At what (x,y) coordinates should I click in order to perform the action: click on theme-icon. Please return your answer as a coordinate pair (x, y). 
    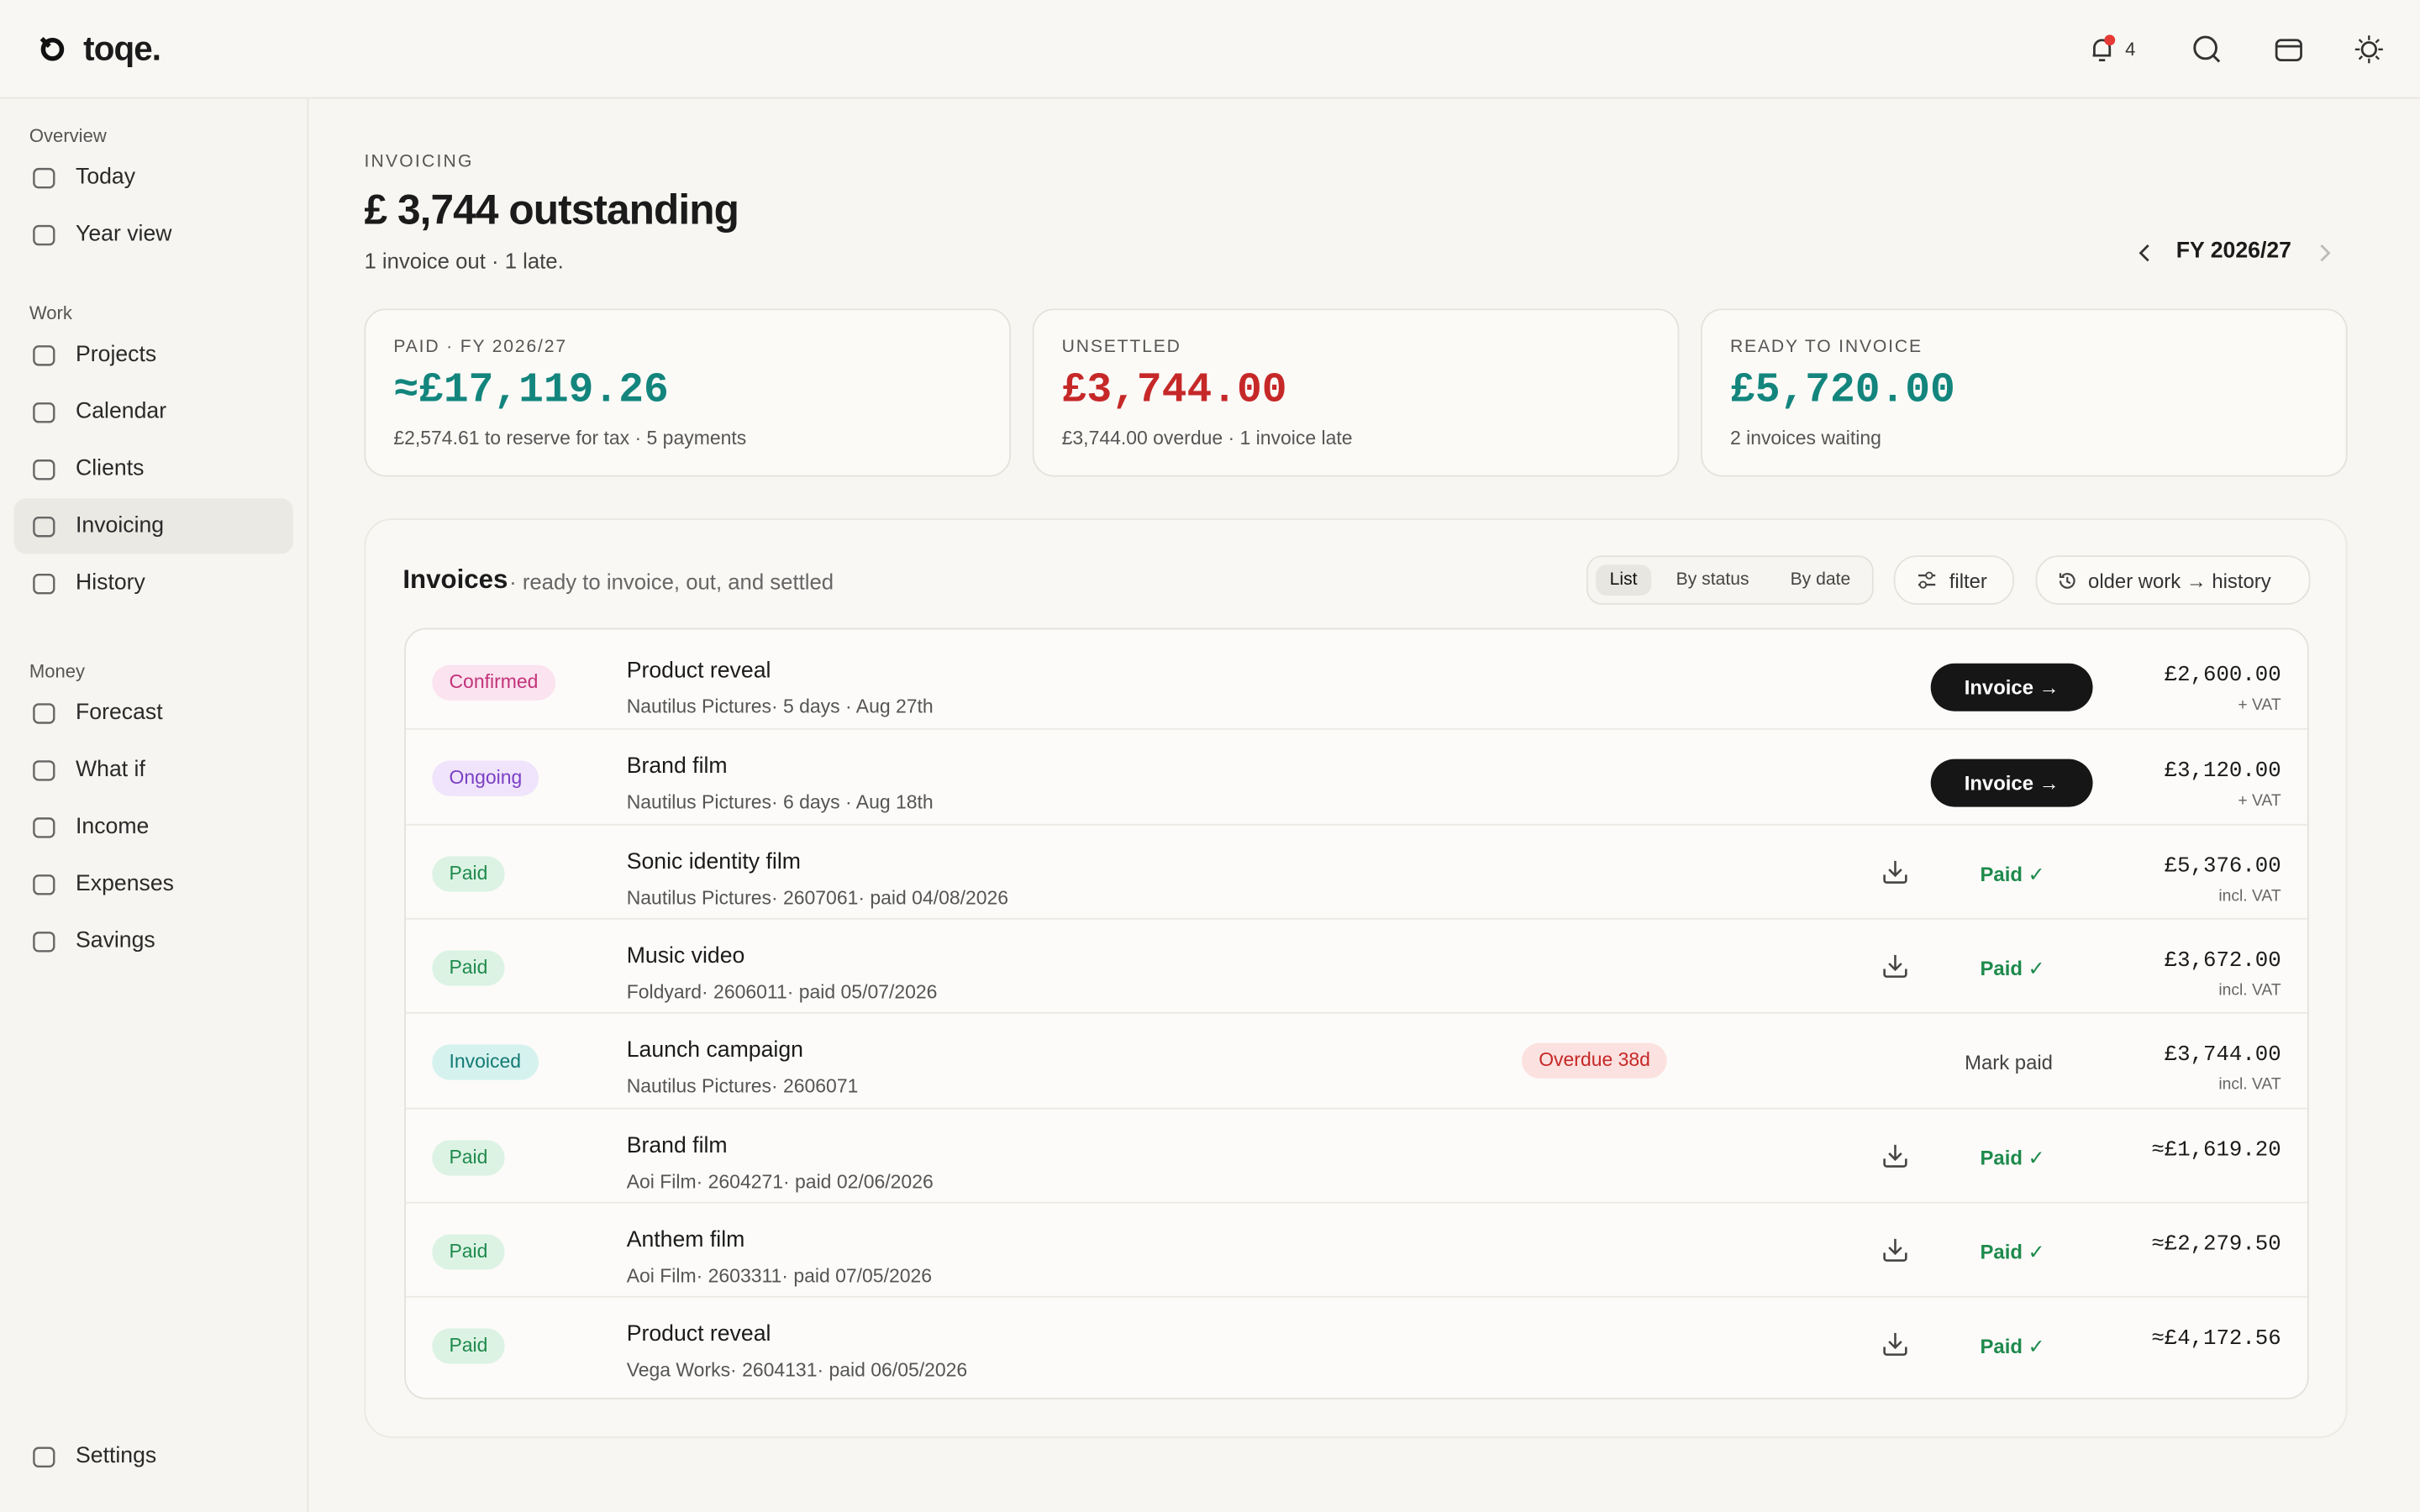
    Looking at the image, I should click on (2369, 49).